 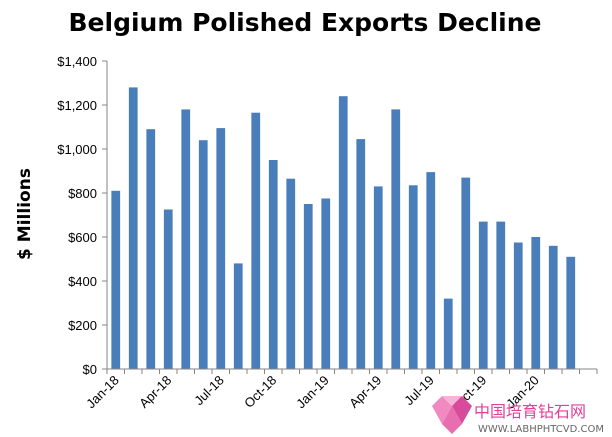 What do you see at coordinates (452, 415) in the screenshot?
I see `watermark-logo-icon` at bounding box center [452, 415].